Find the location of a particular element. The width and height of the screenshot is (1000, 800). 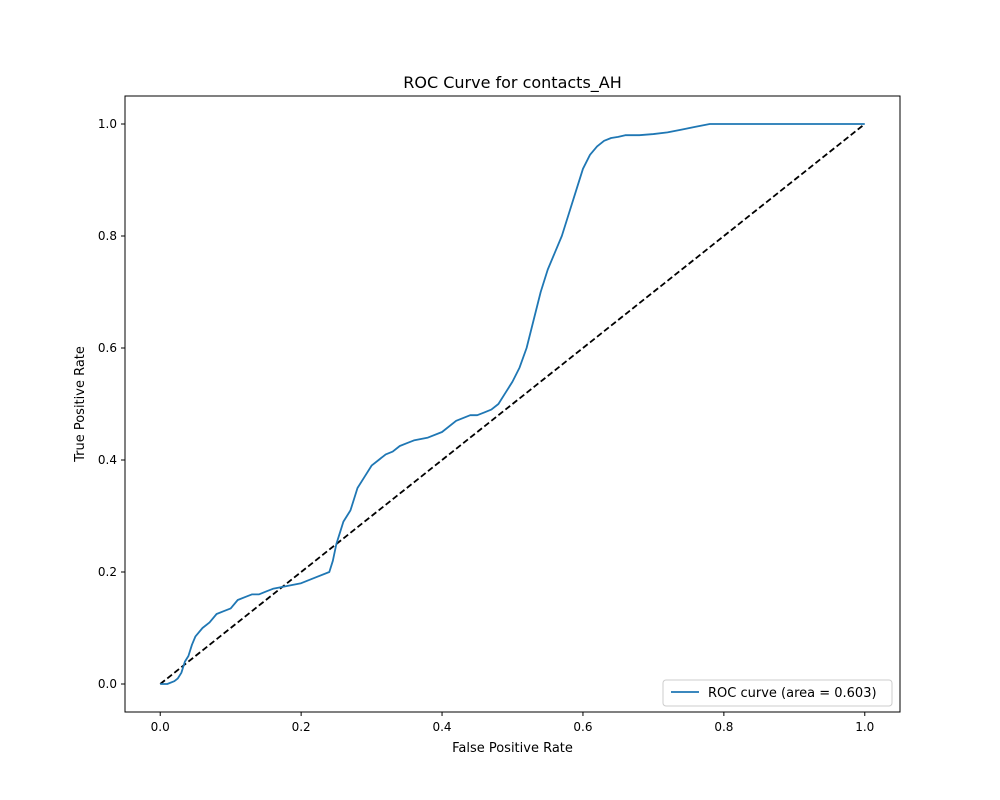

y-tick-label: 0.6 is located at coordinates (107, 348).